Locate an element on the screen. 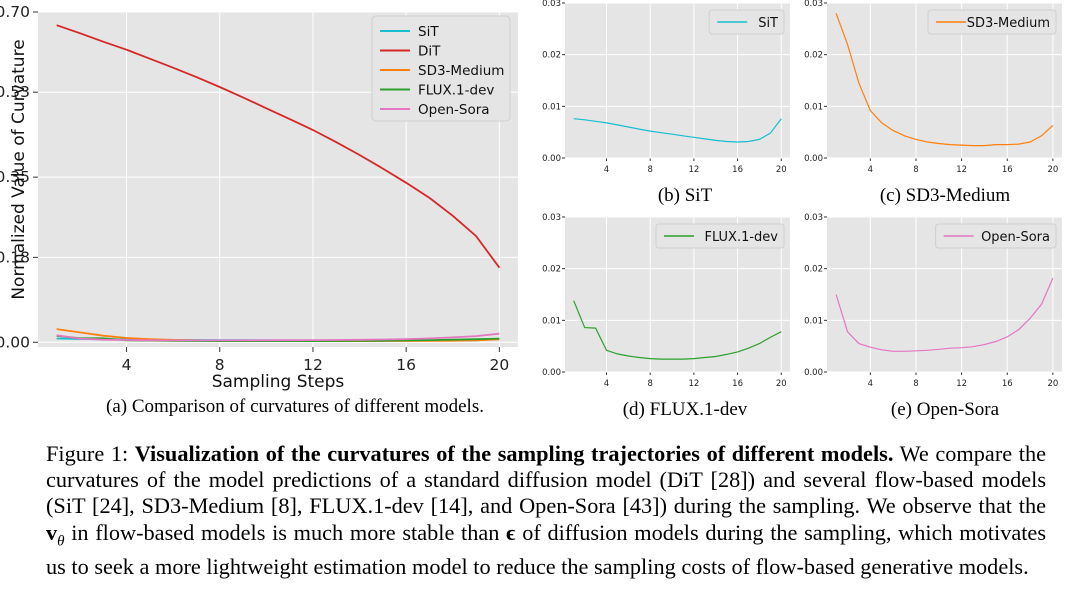 Image resolution: width=1080 pixels, height=613 pixels. caption-c: (c) SD3-Medium is located at coordinates (945, 195).